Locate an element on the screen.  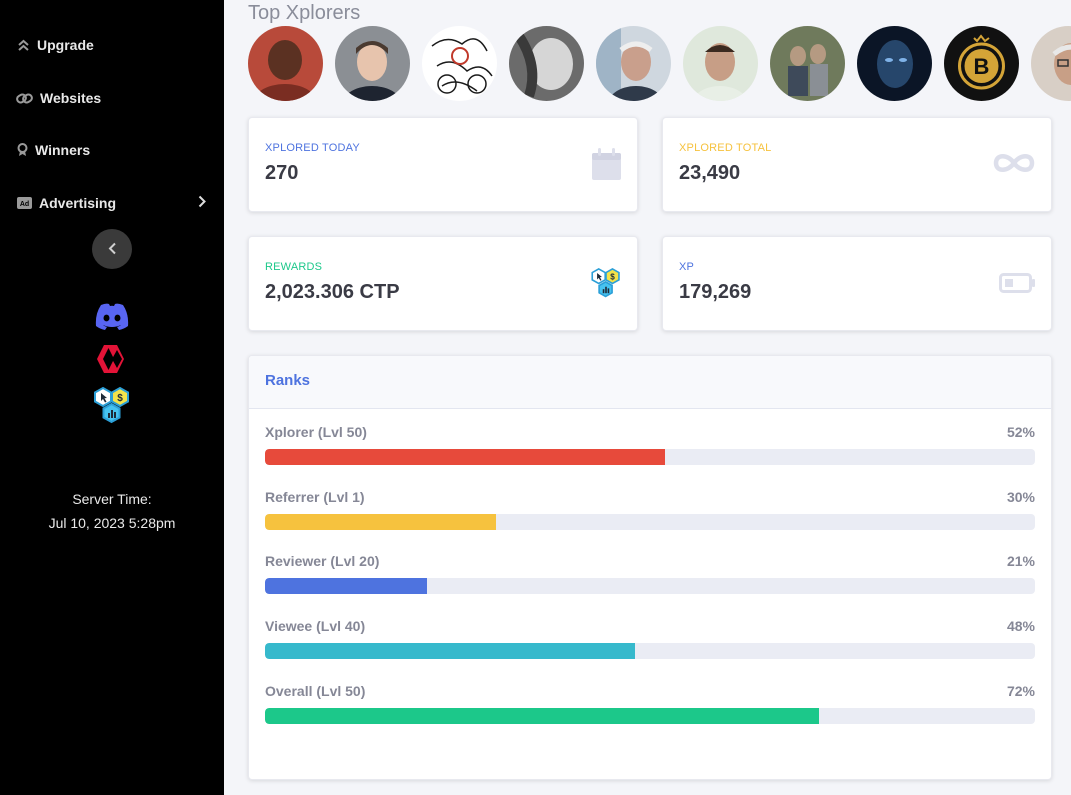
discord-link is located at coordinates (112, 319).